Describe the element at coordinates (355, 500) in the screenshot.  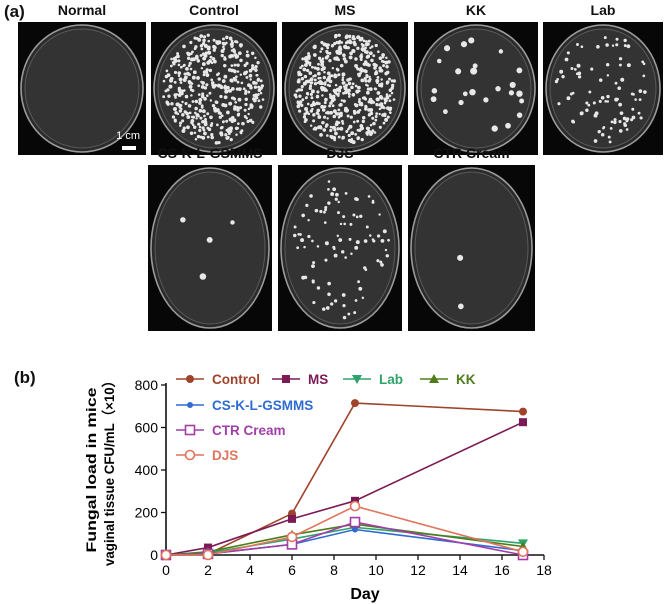
I see `data-point-ms` at that location.